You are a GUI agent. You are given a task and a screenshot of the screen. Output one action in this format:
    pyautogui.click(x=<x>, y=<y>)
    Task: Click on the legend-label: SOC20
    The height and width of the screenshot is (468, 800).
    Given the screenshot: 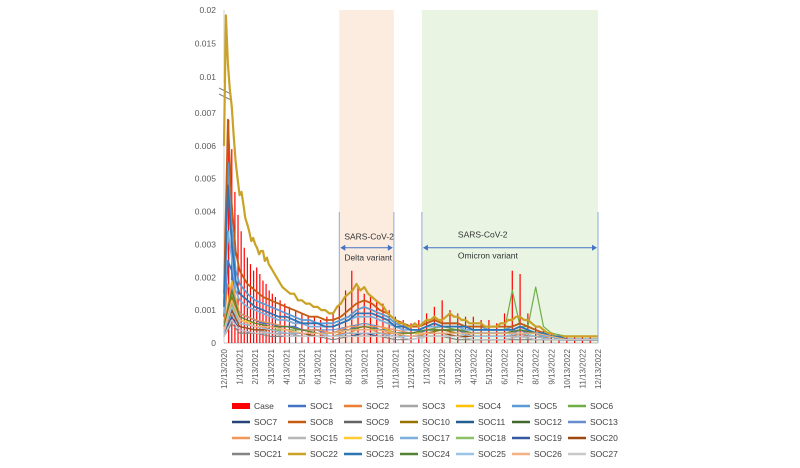 What is the action you would take?
    pyautogui.click(x=604, y=438)
    